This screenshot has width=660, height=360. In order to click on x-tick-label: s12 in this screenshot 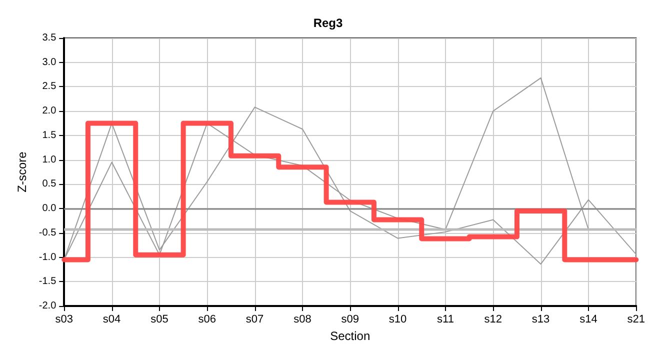, I will do `click(493, 320)`.